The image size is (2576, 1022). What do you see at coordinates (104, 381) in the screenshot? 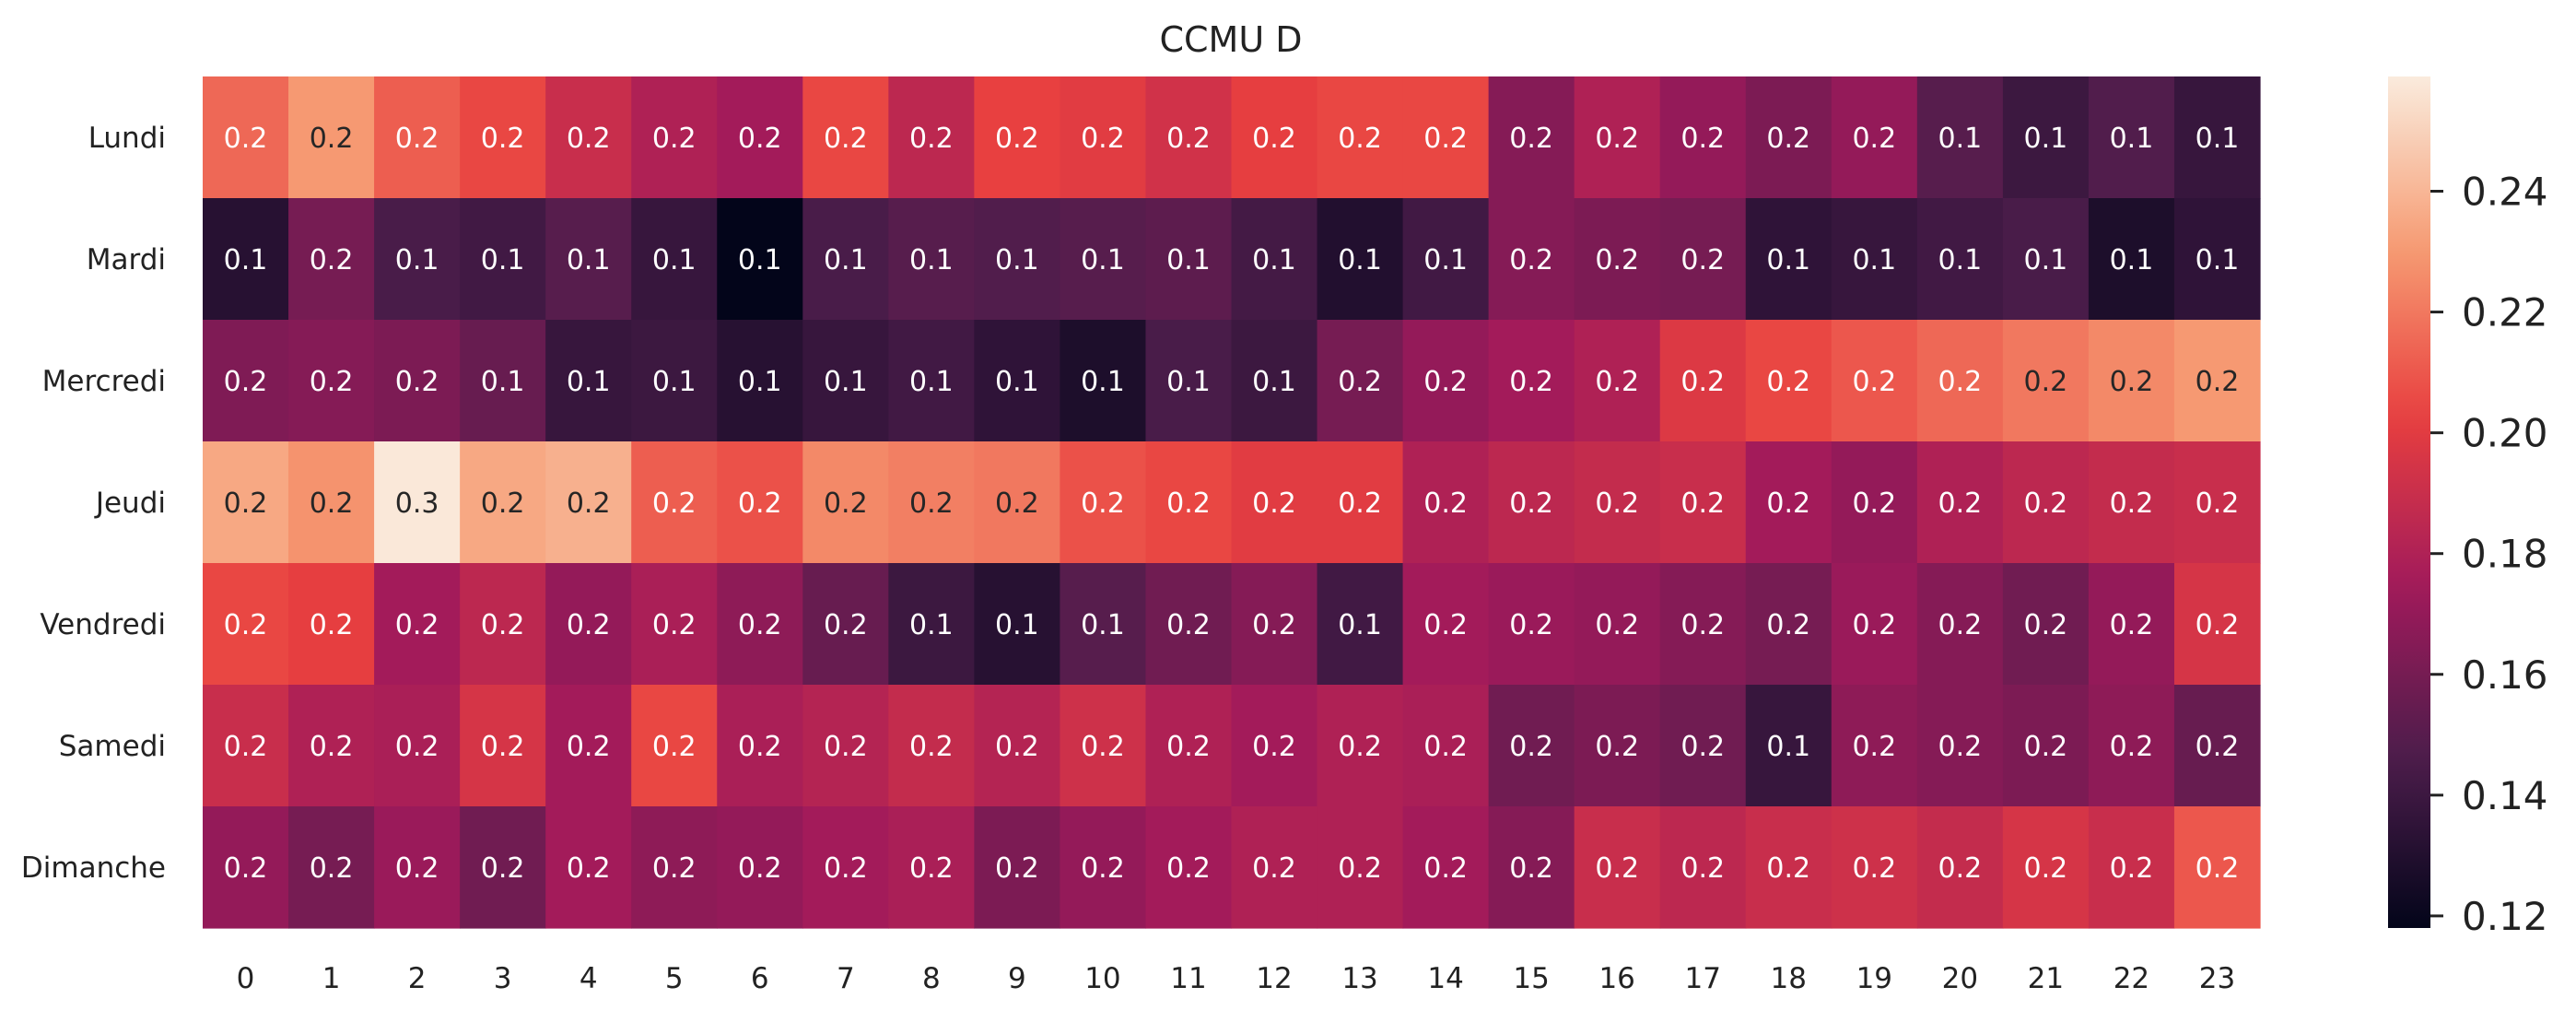
I see `row-label: Mercredi` at bounding box center [104, 381].